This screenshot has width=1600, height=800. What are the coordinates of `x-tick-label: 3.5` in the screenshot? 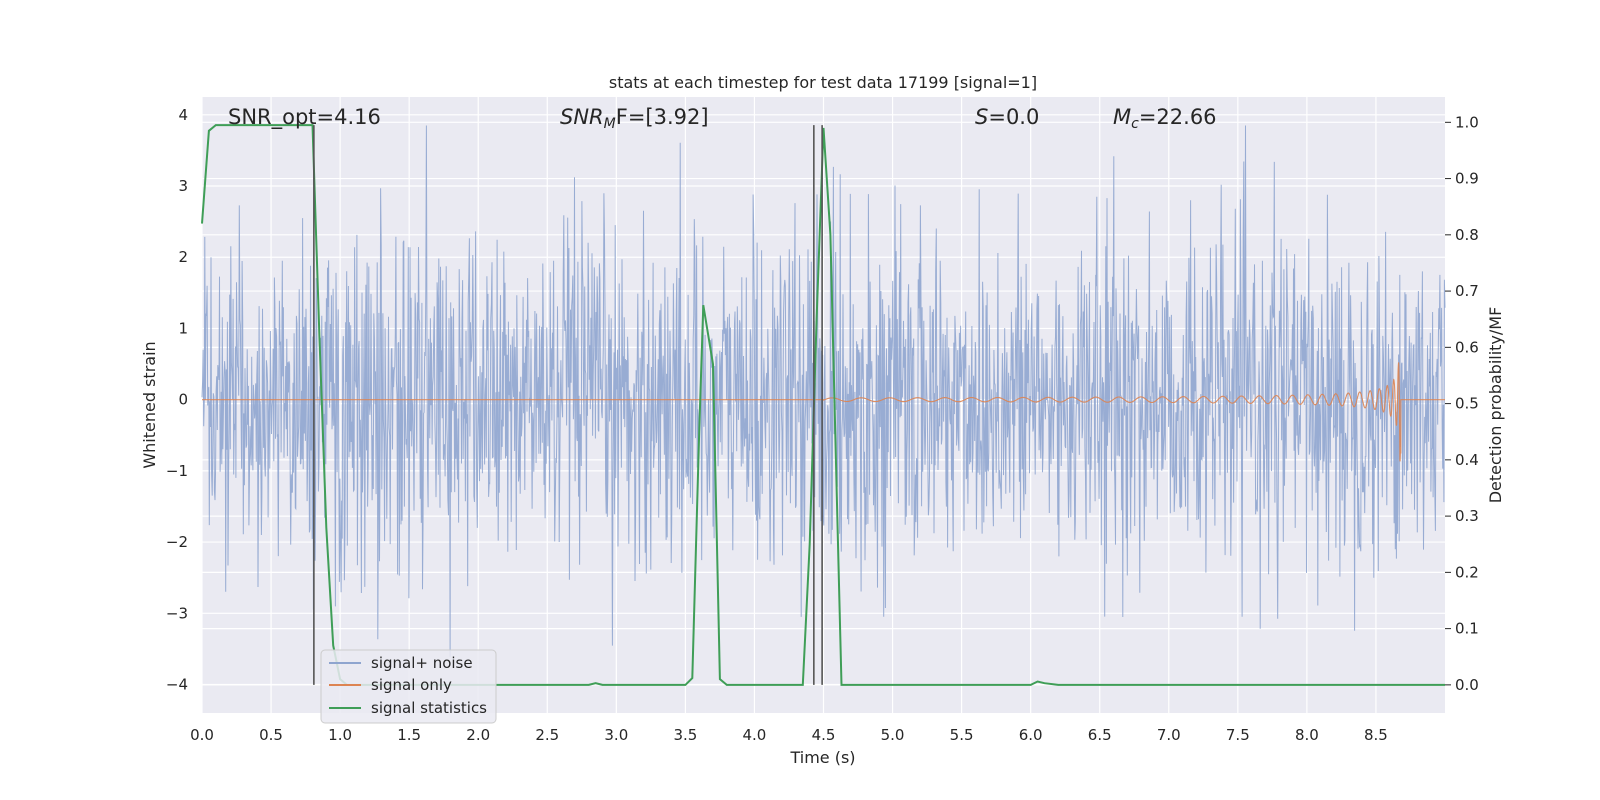 It's located at (685, 735).